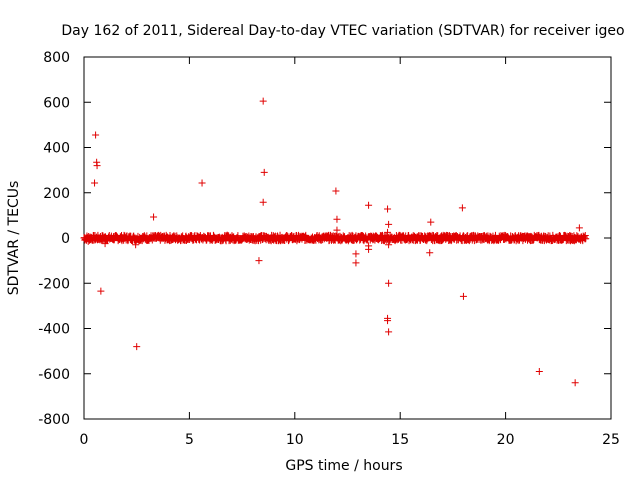 The width and height of the screenshot is (640, 480). Describe the element at coordinates (14, 238) in the screenshot. I see `y-axis-label: SDTVAR / TECUs` at that location.